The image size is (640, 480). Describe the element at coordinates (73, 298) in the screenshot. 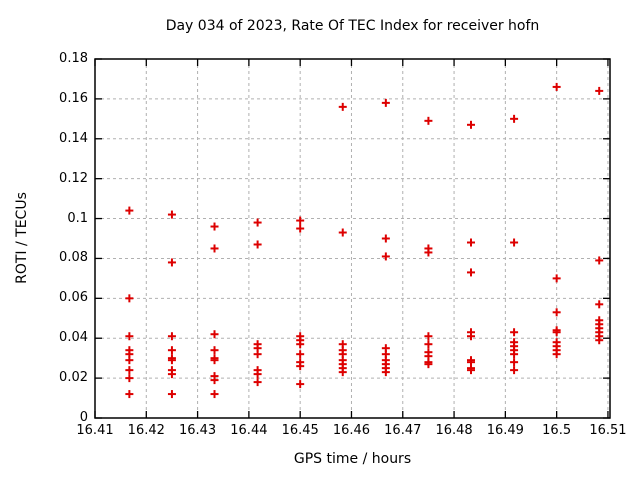

I see `y-tick-label: 0.06` at that location.